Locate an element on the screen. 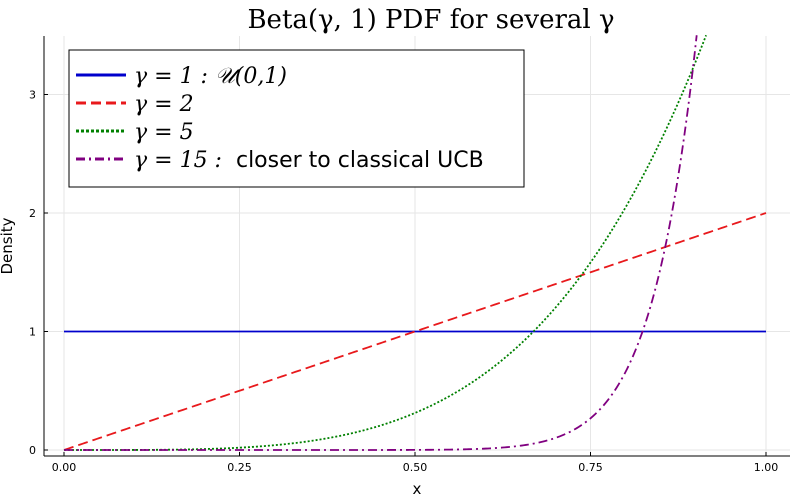 Image resolution: width=800 pixels, height=500 pixels. y-tick-label: 1 is located at coordinates (32, 332).